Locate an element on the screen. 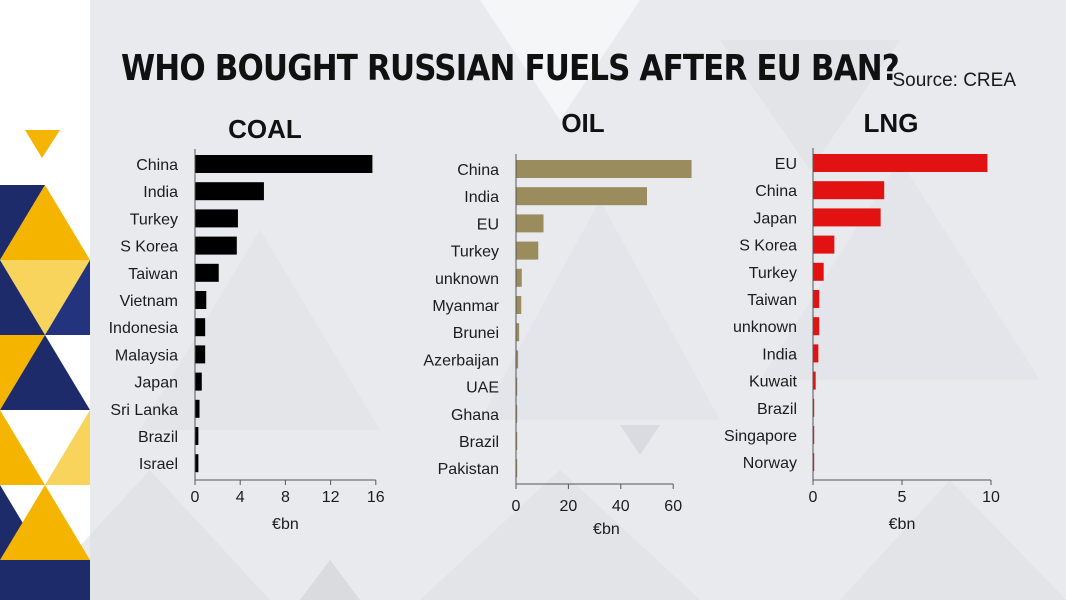 Image resolution: width=1066 pixels, height=600 pixels. lng-bar-eu is located at coordinates (900, 163).